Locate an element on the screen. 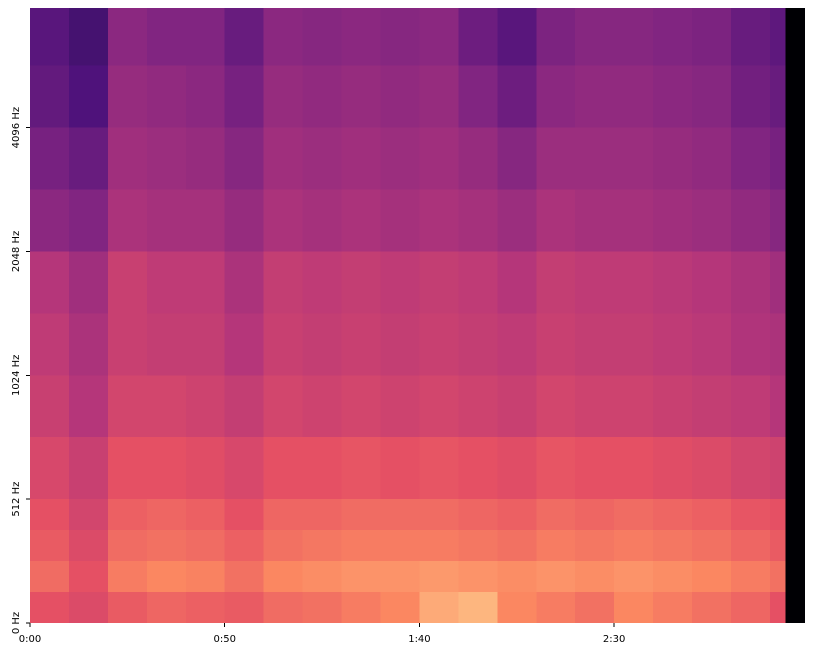 Image resolution: width=814 pixels, height=655 pixels. y-tick-label: 512 Hz is located at coordinates (16, 499).